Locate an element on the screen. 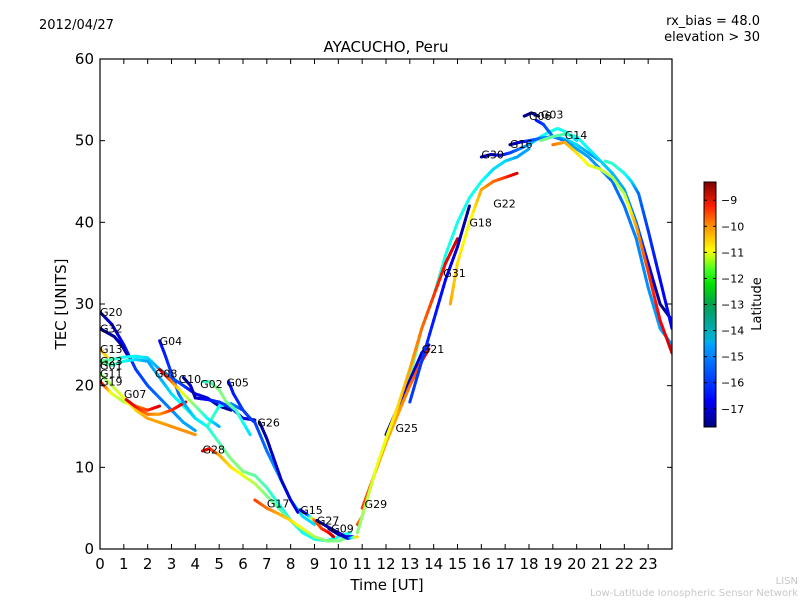 This screenshot has width=800, height=600. satellite-label: G10 is located at coordinates (190, 379).